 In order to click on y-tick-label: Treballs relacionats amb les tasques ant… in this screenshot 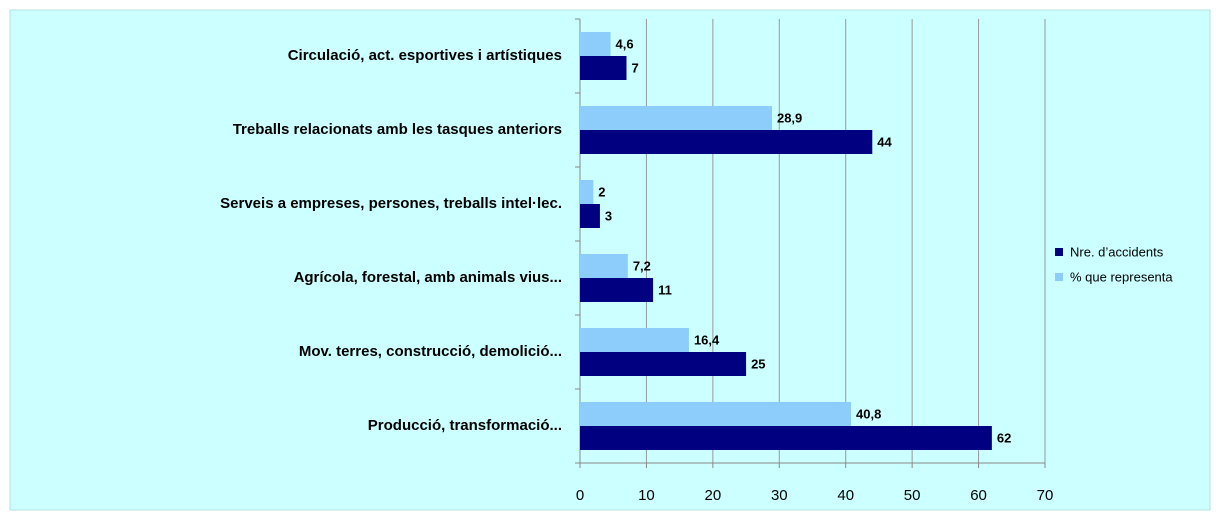, I will do `click(397, 129)`.